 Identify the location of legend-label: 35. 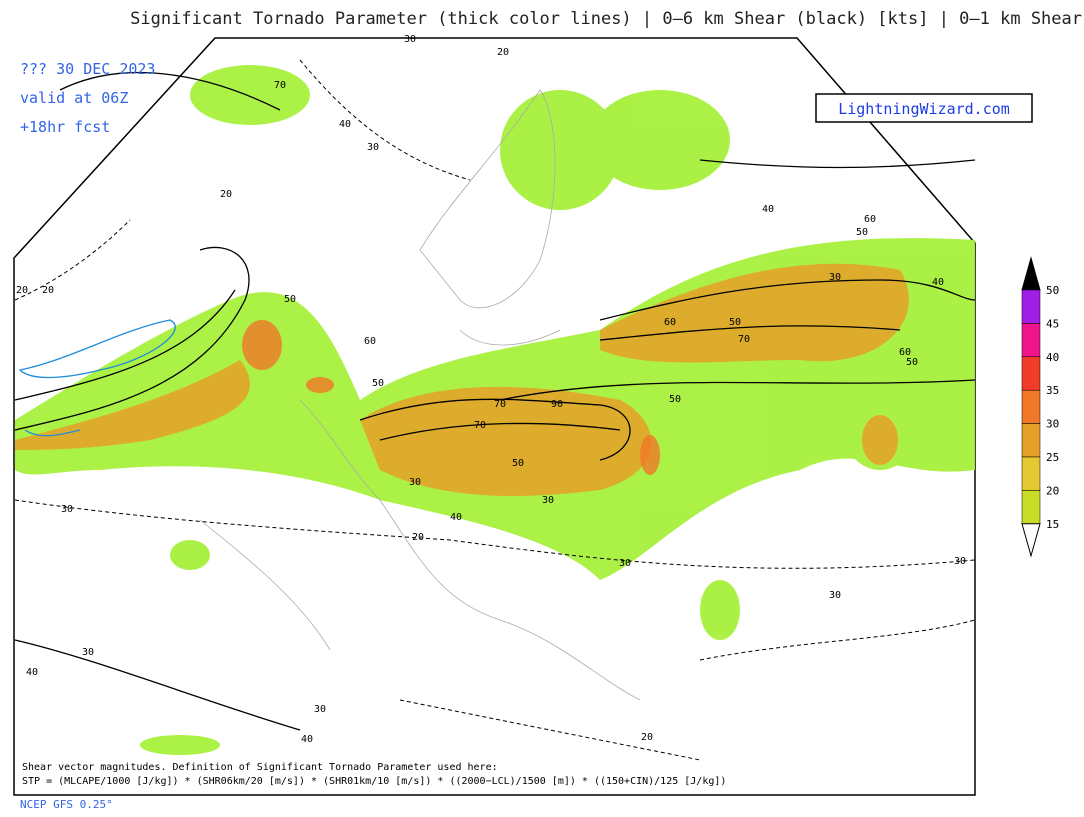
(1052, 390).